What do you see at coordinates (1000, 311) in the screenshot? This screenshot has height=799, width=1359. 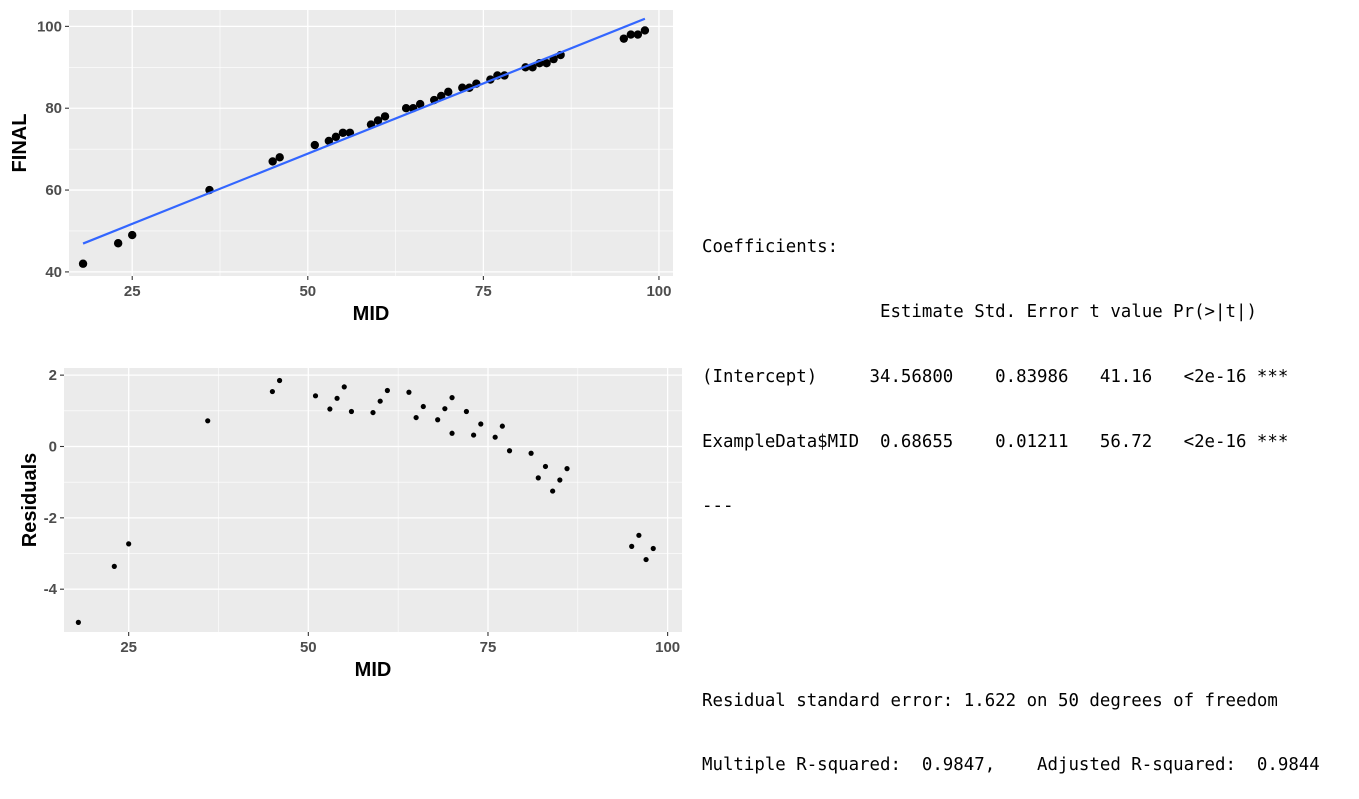 I see `console-line: Estimate Std. Error t value Pr(>|t|)` at bounding box center [1000, 311].